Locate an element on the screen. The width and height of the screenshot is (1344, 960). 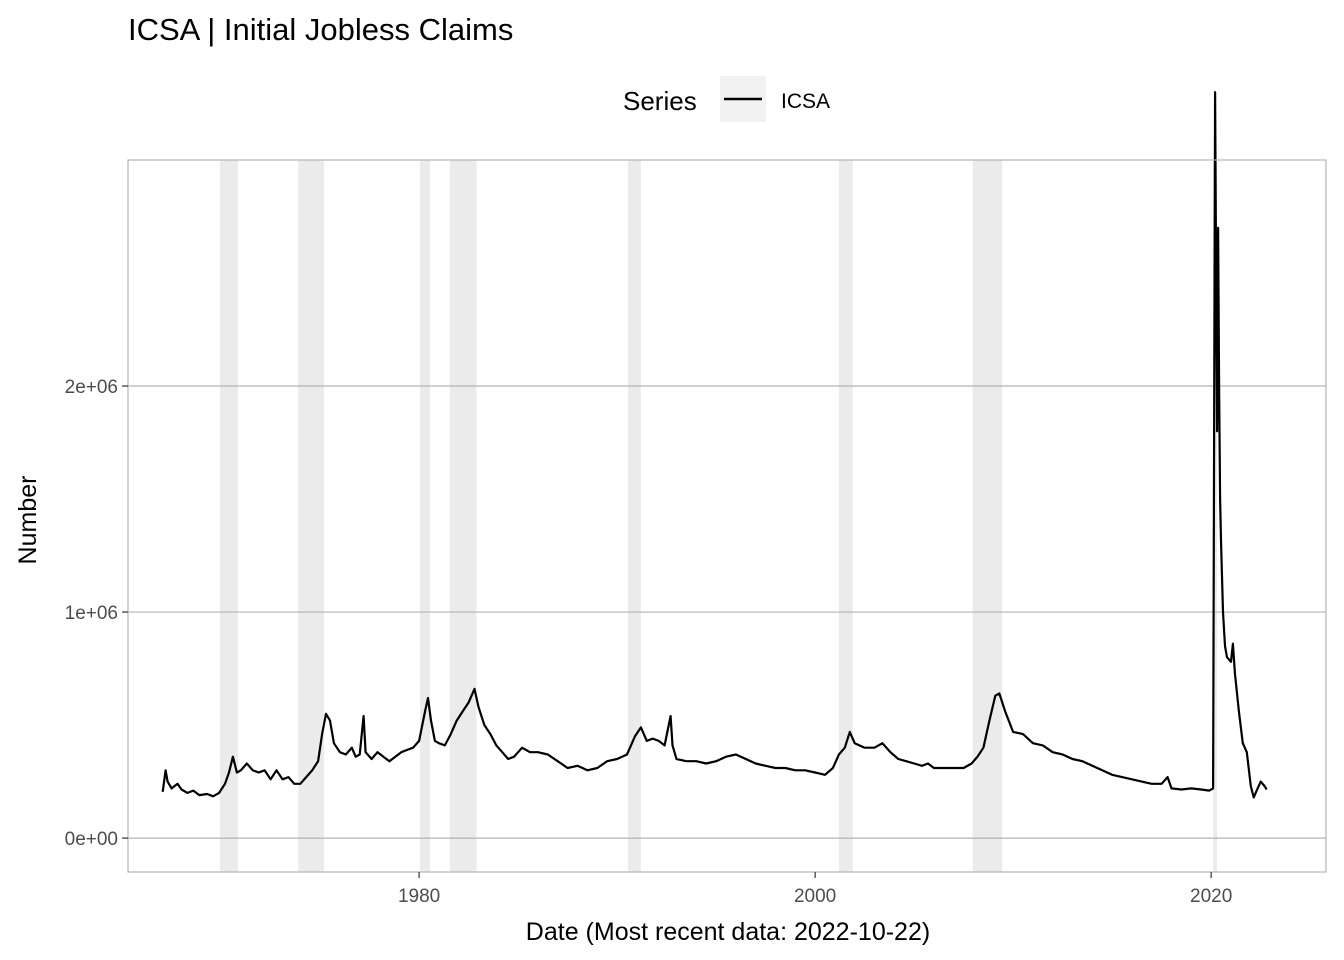
legend: Series ICSA is located at coordinates (726, 99).